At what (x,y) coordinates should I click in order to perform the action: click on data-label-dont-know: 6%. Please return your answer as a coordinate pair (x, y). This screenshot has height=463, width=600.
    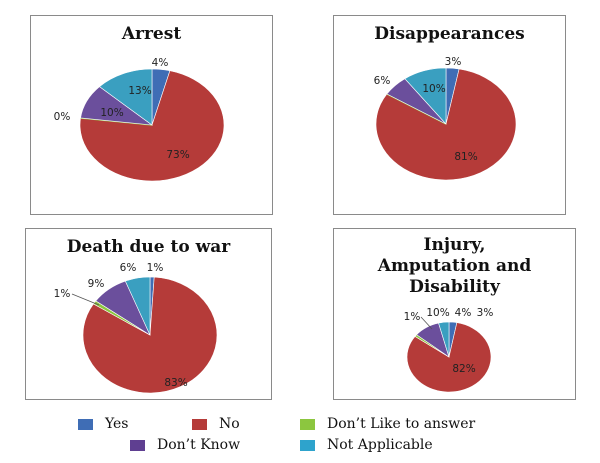
    Looking at the image, I should click on (382, 81).